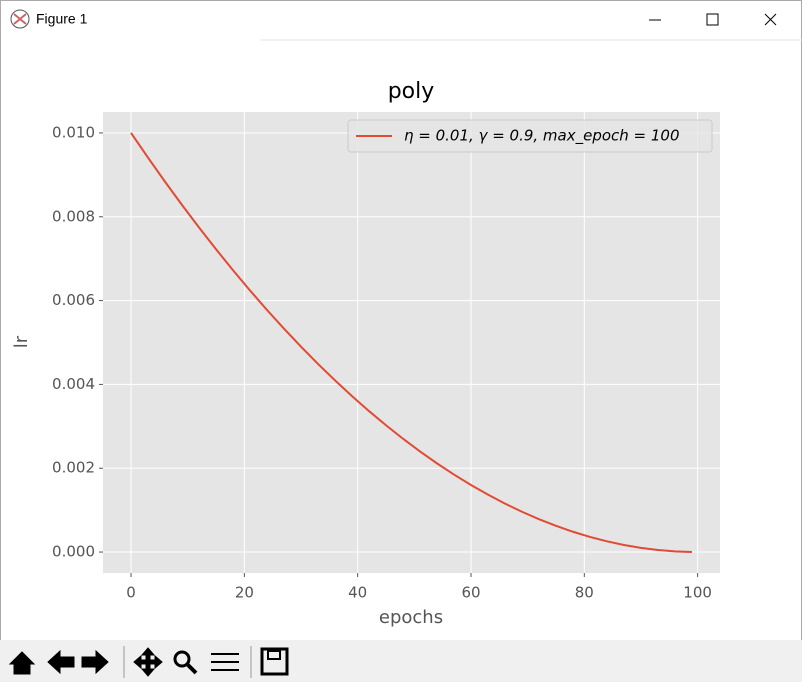 The image size is (802, 682). What do you see at coordinates (20, 19) in the screenshot?
I see `app-icon-mark` at bounding box center [20, 19].